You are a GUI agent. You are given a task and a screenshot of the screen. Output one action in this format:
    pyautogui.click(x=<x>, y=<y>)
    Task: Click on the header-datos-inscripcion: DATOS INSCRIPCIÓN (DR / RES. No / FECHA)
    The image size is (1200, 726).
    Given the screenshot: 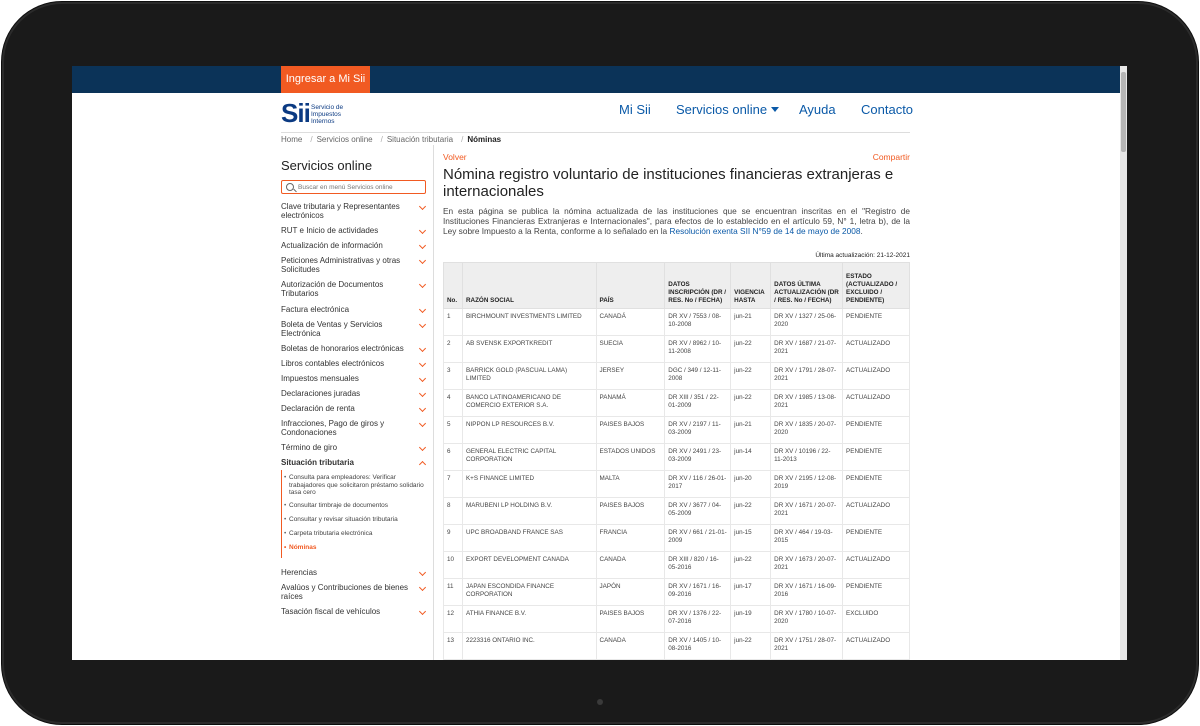 What is the action you would take?
    pyautogui.click(x=698, y=285)
    